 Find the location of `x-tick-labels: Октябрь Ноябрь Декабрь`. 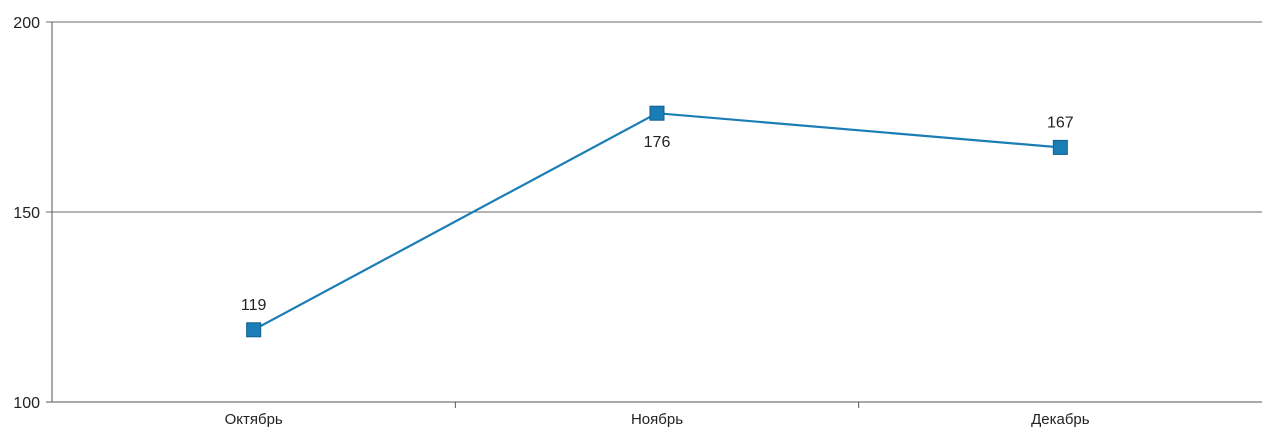

x-tick-labels: Октябрь Ноябрь Декабрь is located at coordinates (657, 419).